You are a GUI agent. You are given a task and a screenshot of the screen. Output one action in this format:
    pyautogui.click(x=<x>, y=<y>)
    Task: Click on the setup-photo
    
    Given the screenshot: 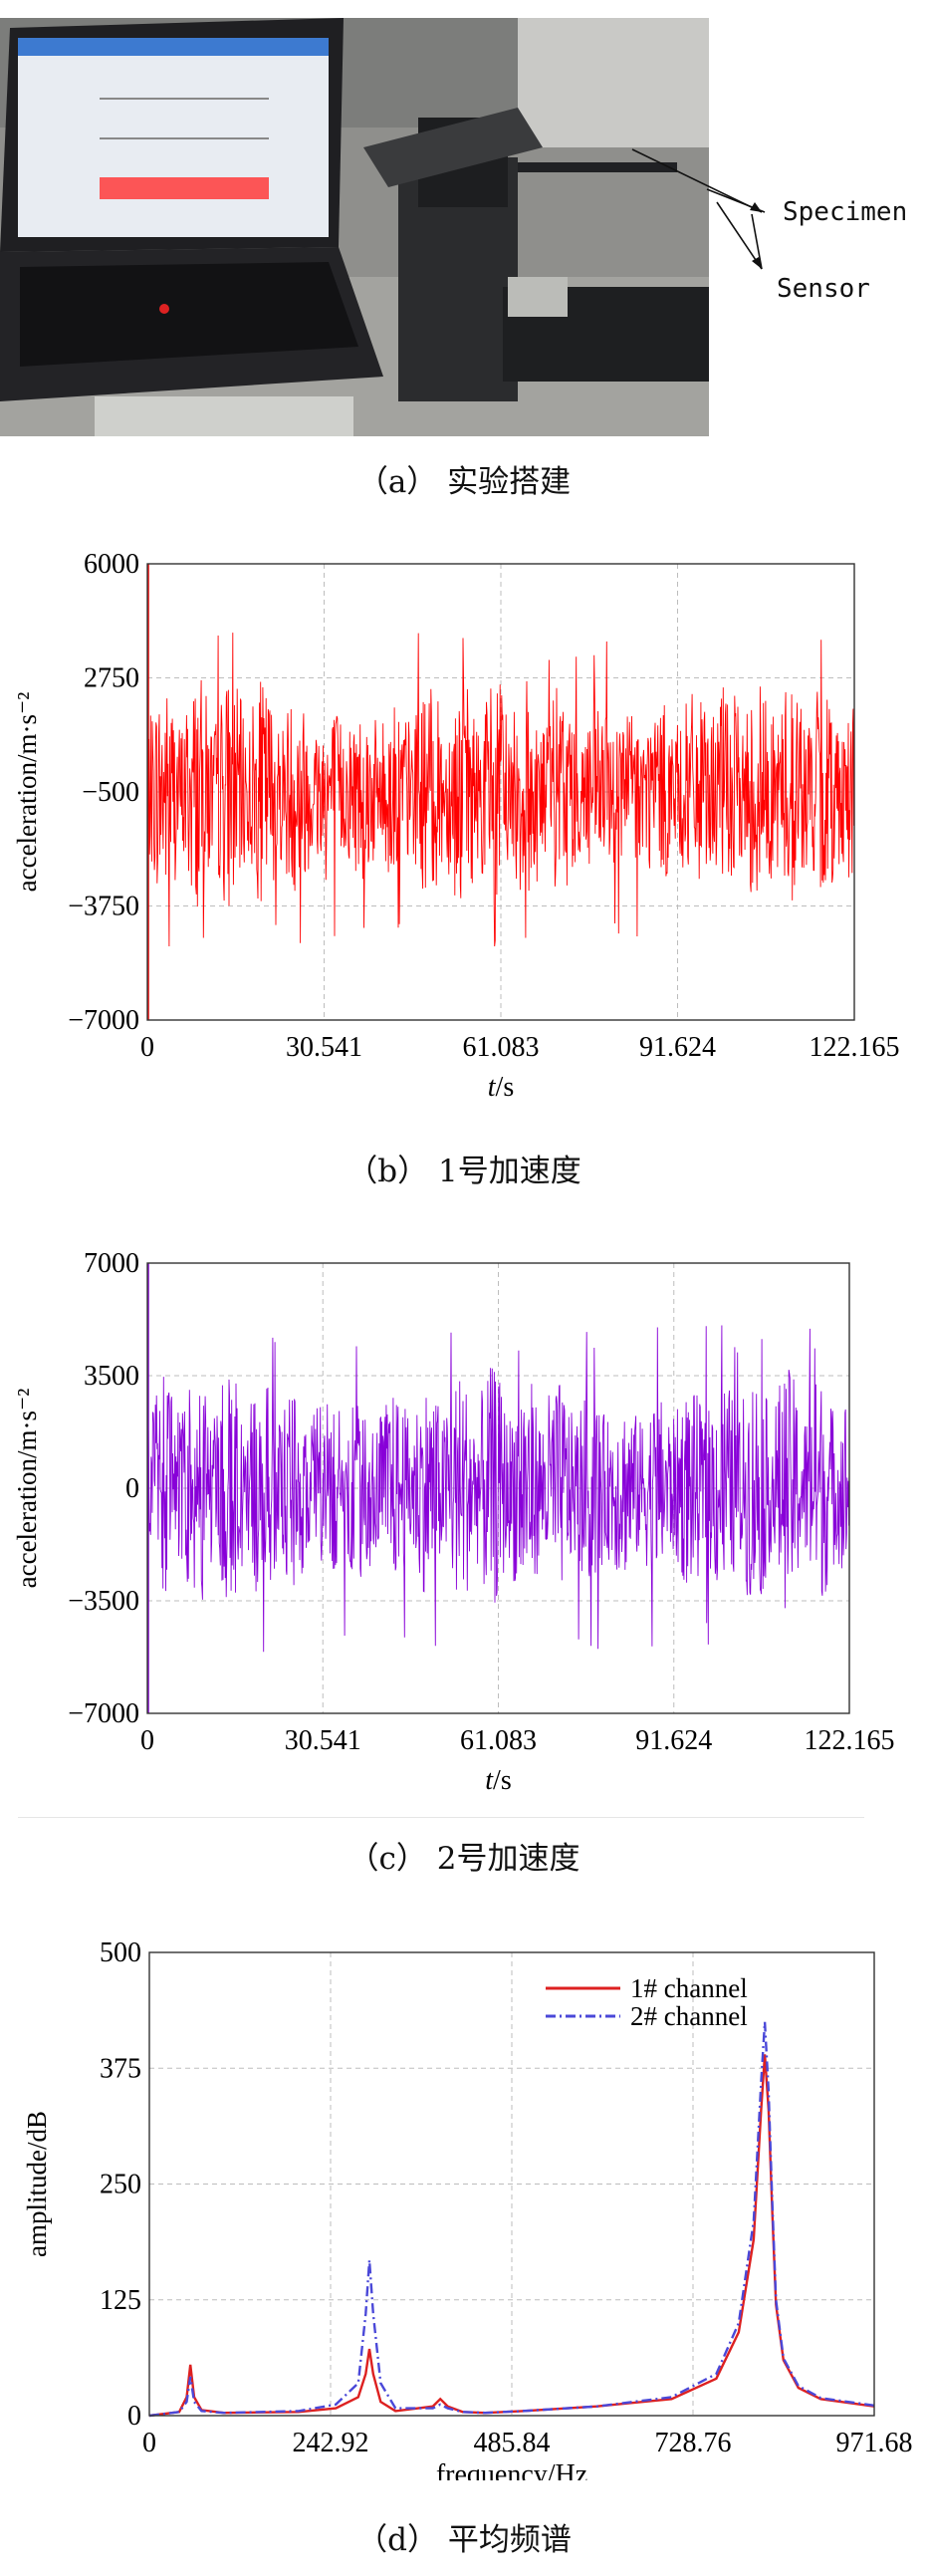 What is the action you would take?
    pyautogui.click(x=355, y=227)
    